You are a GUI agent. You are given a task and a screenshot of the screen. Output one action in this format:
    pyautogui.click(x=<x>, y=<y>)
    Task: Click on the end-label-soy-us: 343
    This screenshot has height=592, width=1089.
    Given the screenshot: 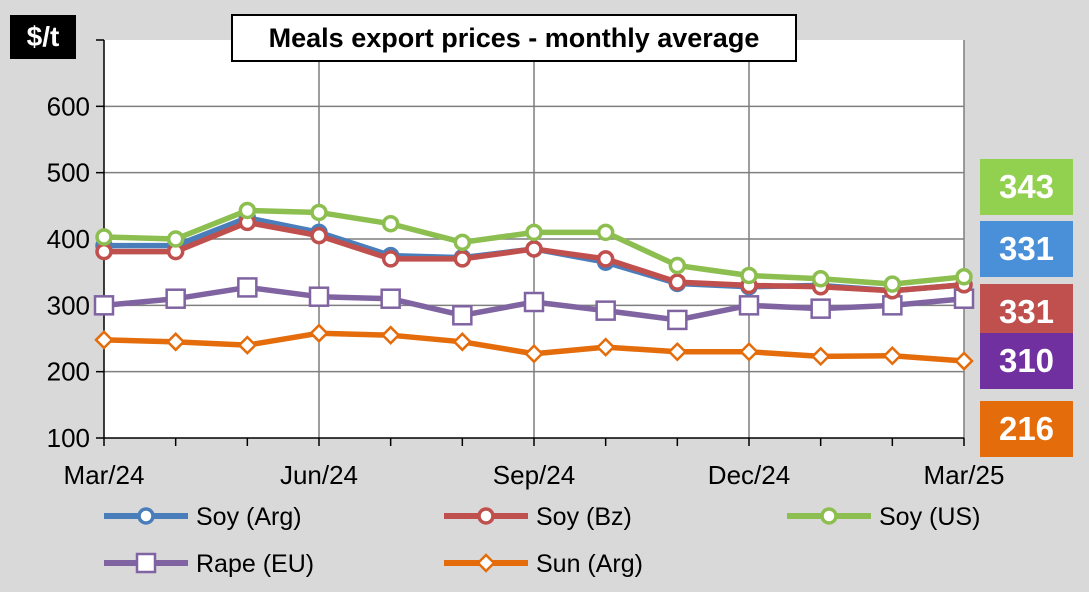 What is the action you would take?
    pyautogui.click(x=1026, y=187)
    